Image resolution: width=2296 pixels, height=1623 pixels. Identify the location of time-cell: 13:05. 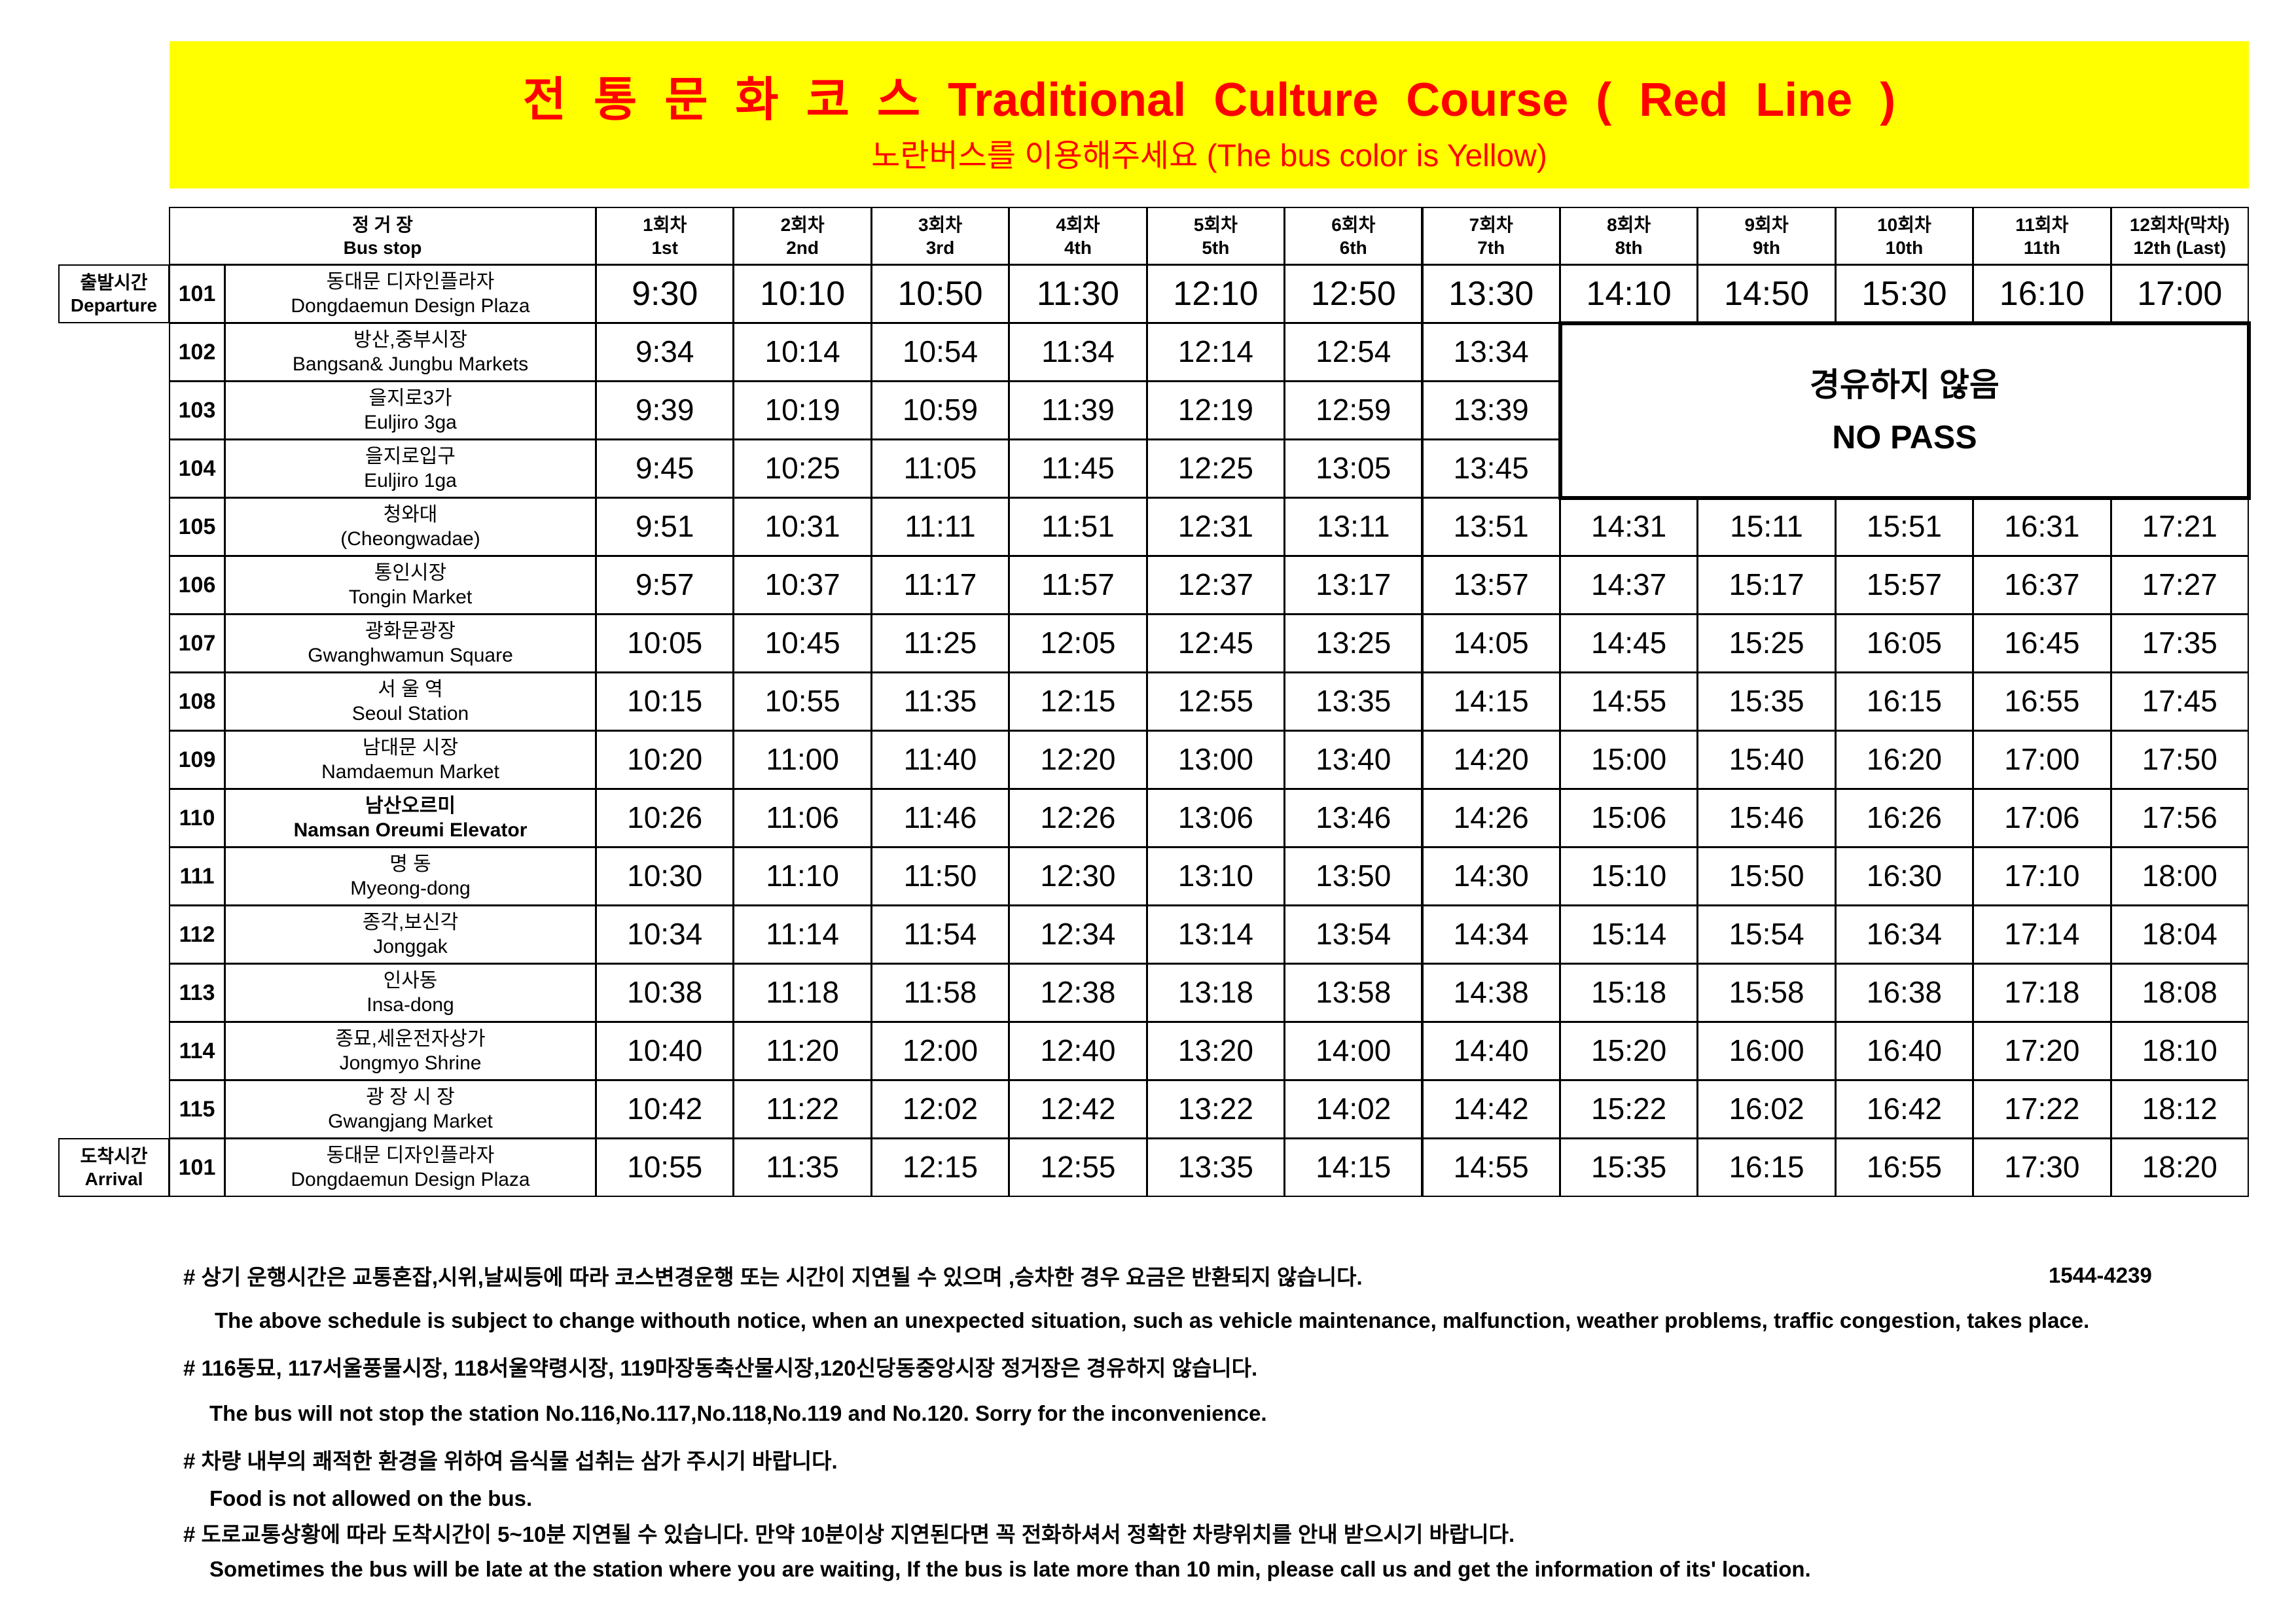
(1353, 468).